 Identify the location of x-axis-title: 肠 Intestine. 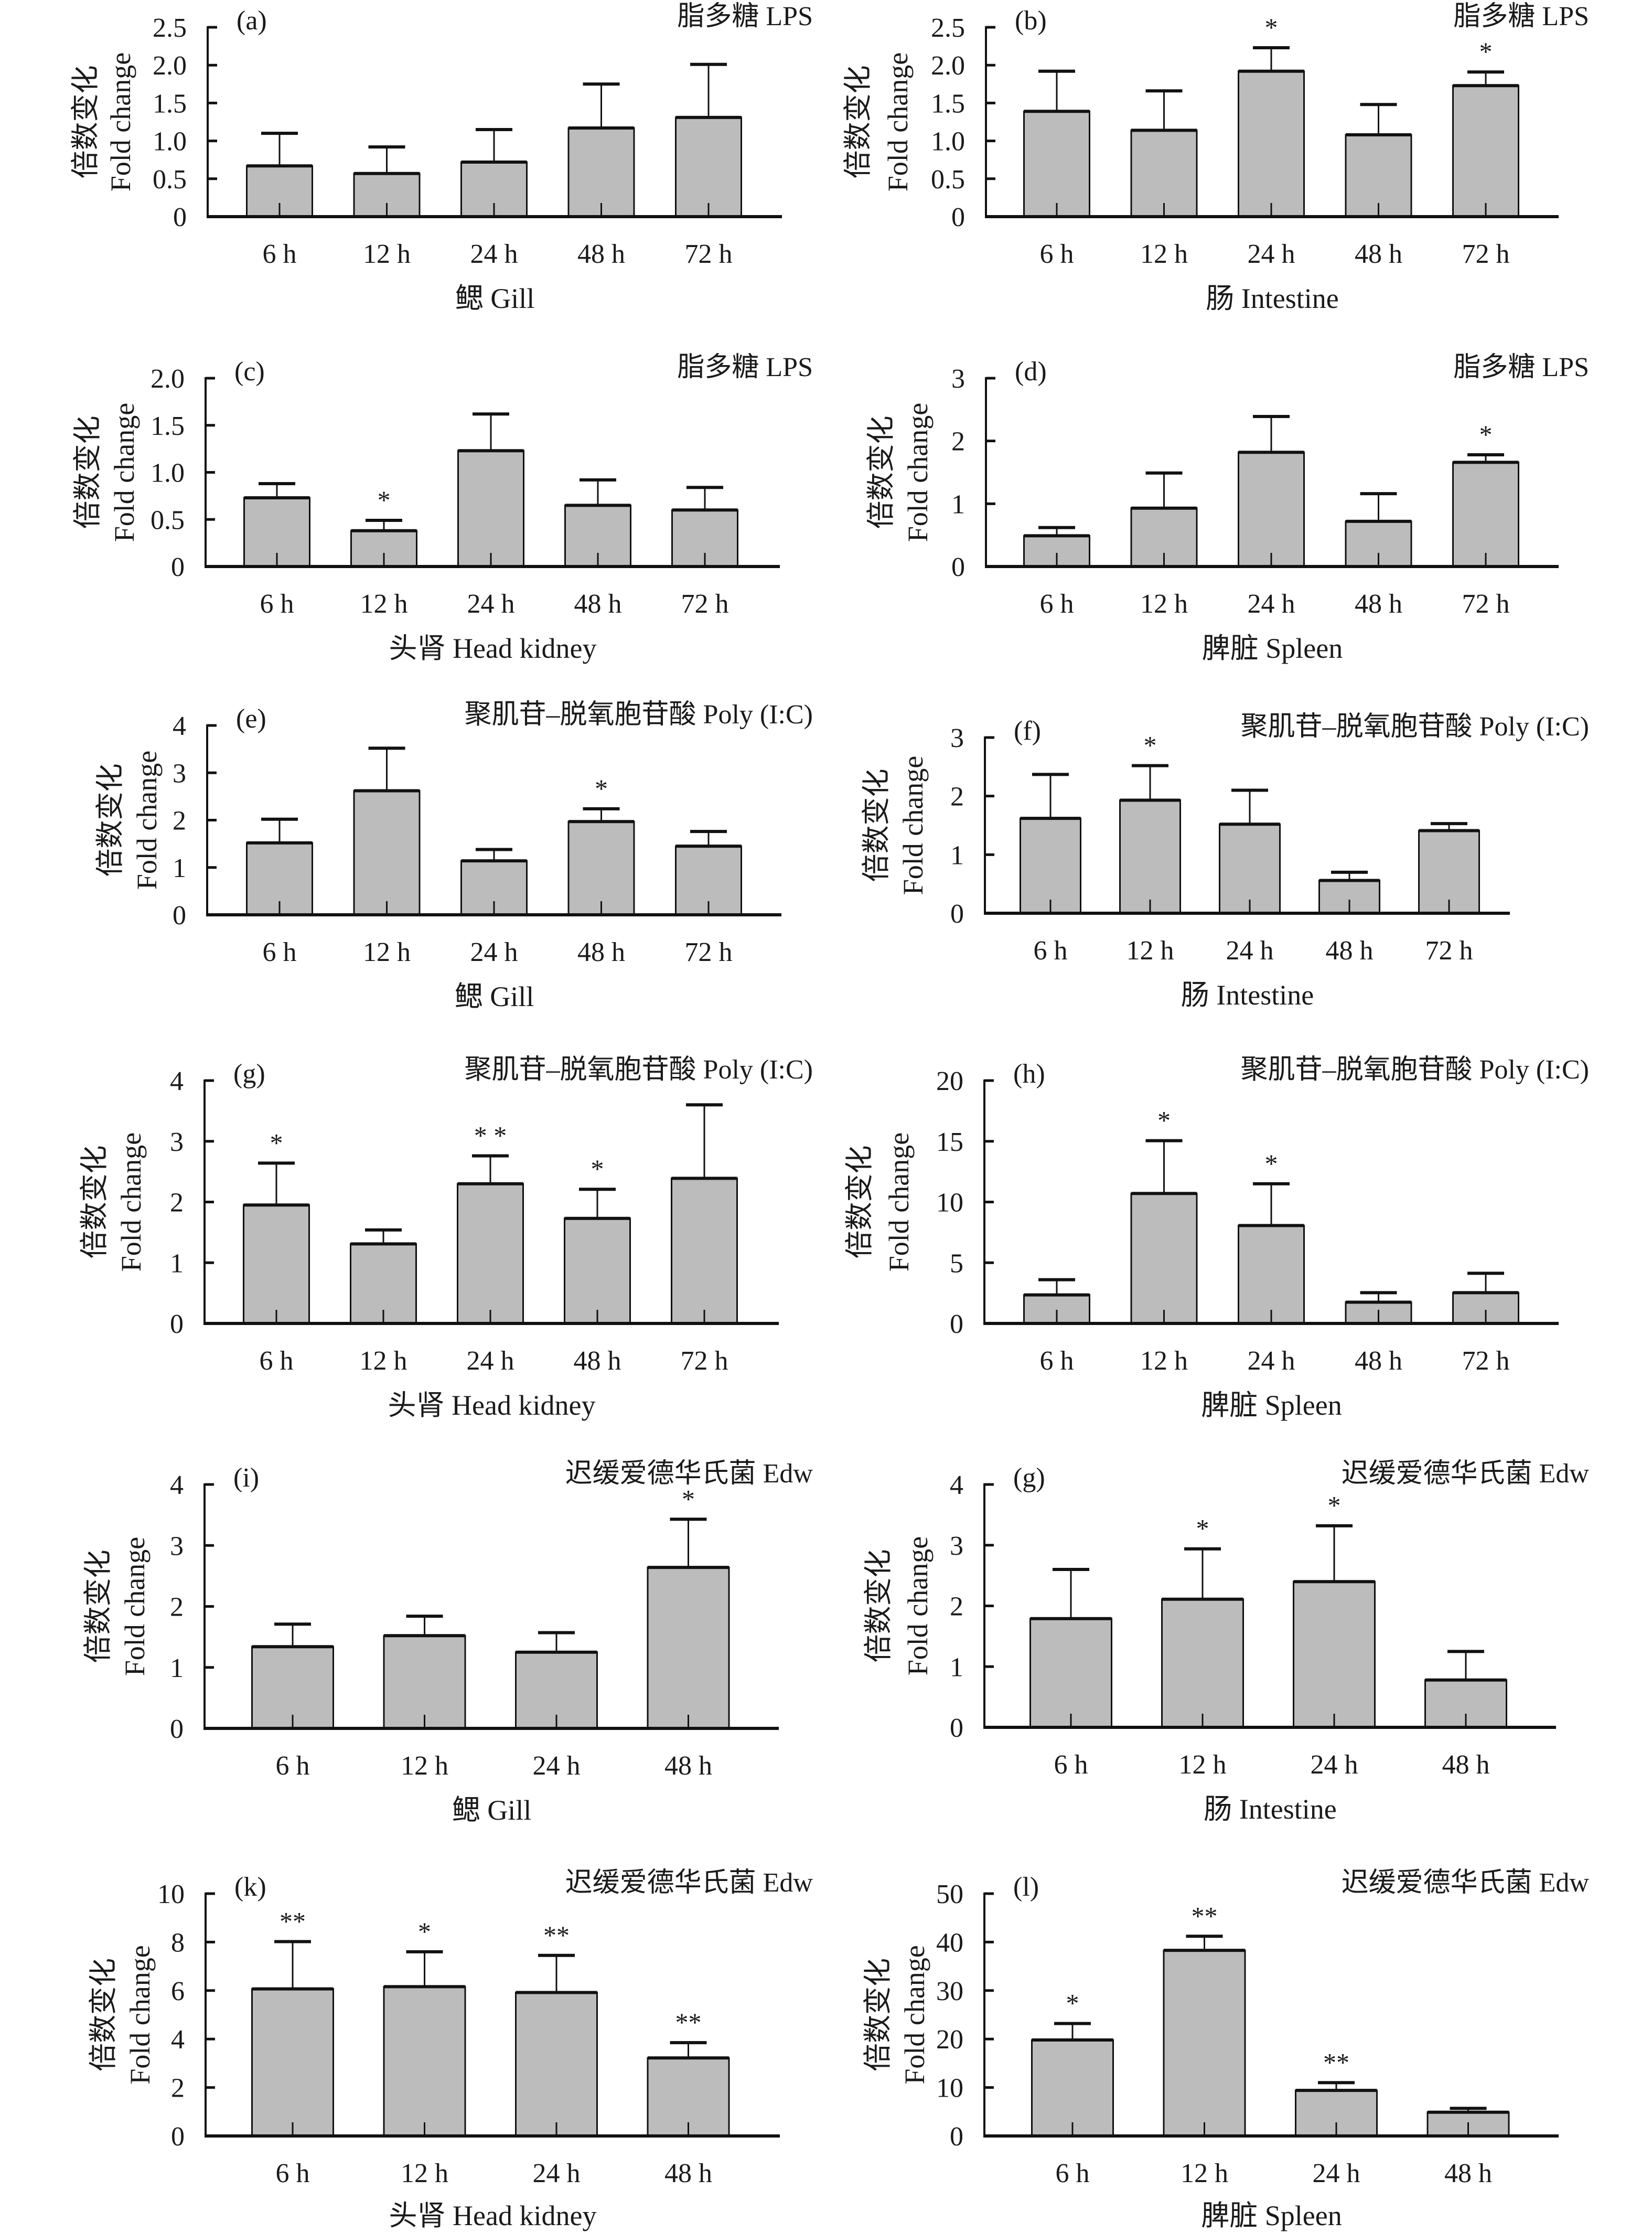
(1248, 995).